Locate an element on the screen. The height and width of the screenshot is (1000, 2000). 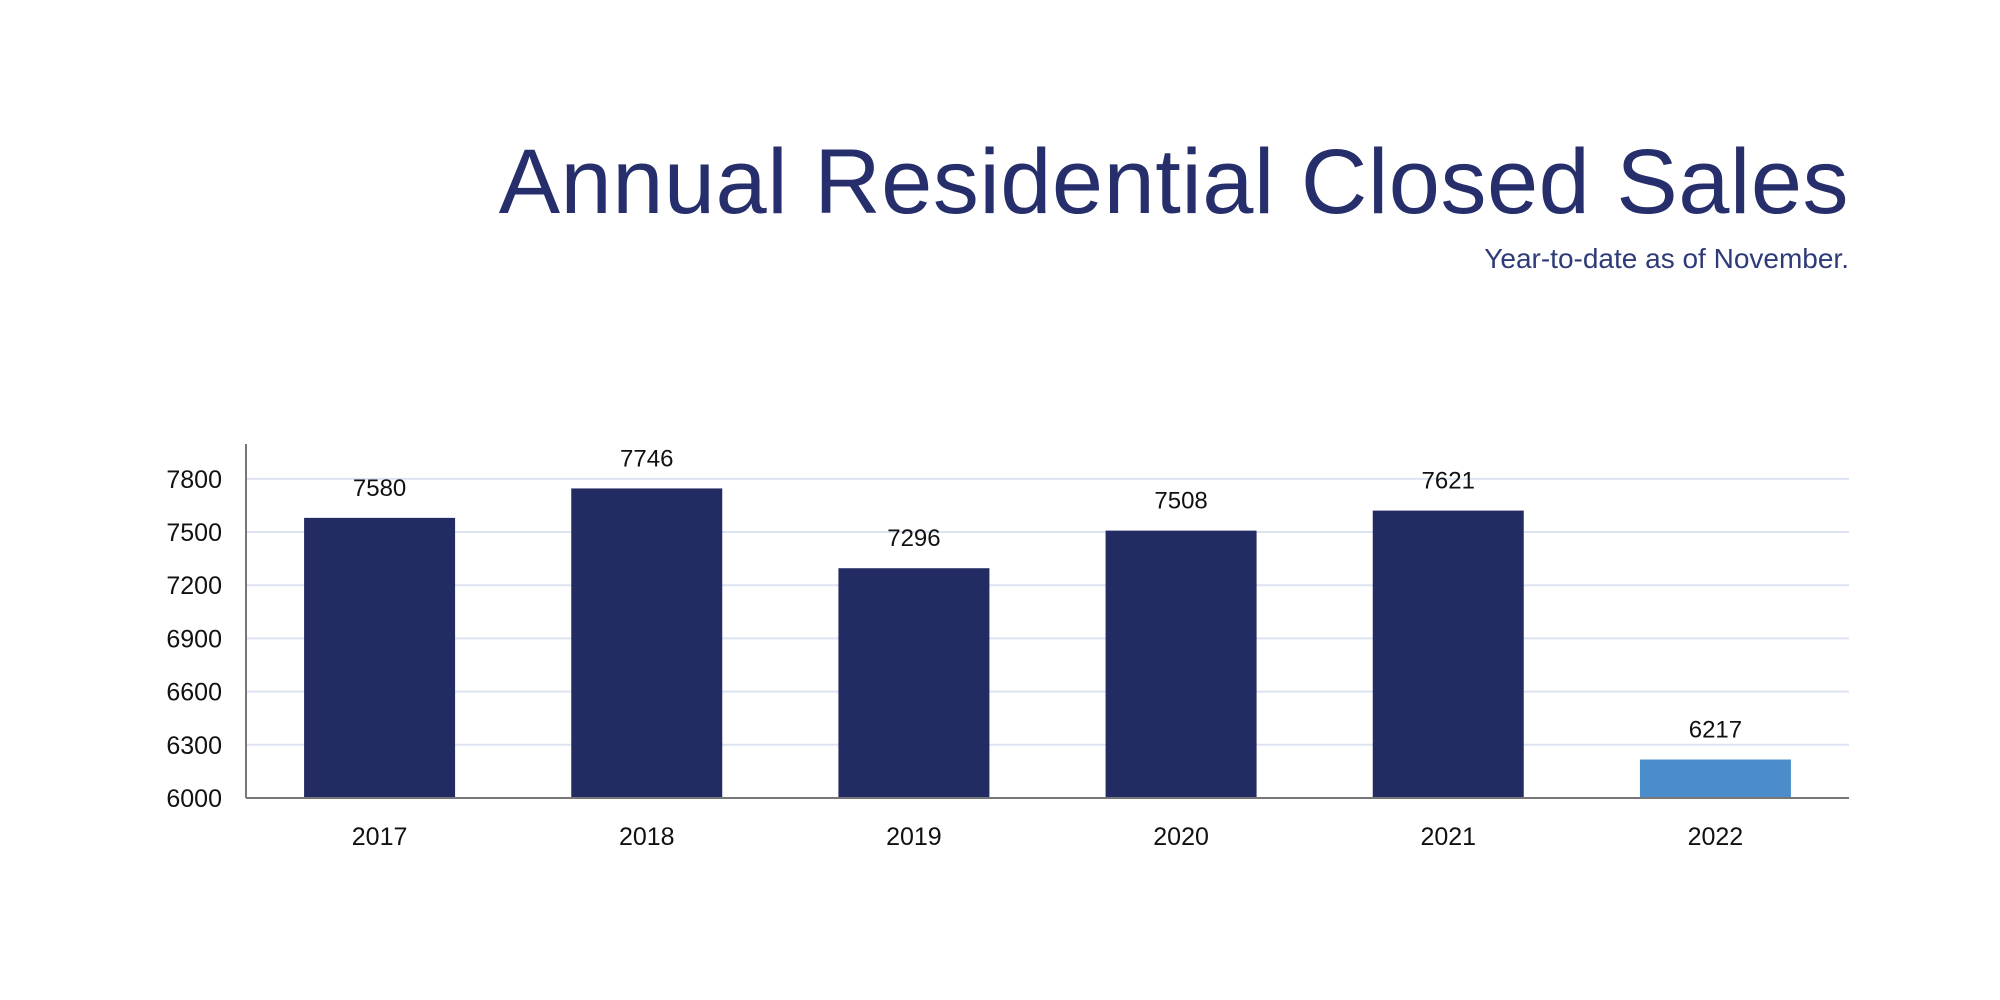
y-tick-label: 7200 is located at coordinates (194, 586).